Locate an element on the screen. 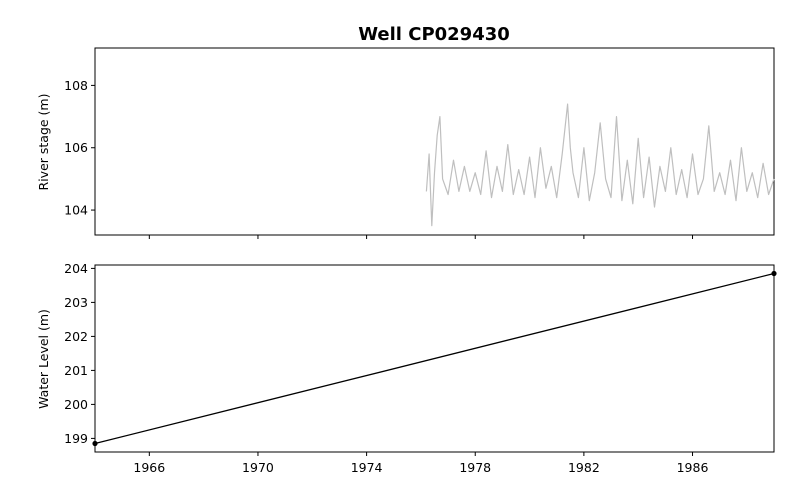 The image size is (800, 500). top-y-axis: 104 106 108 is located at coordinates (79, 148).